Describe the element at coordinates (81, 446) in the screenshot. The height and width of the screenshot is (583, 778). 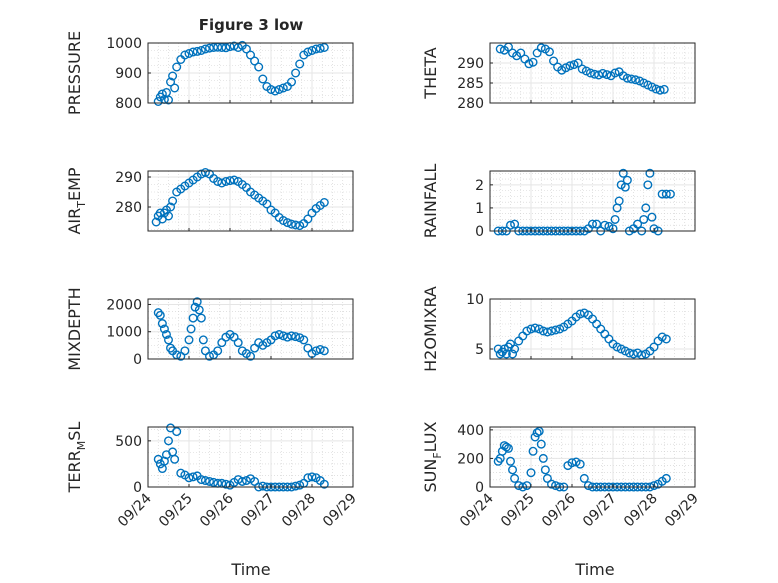
I see `y-axis-label-subscript: M` at that location.